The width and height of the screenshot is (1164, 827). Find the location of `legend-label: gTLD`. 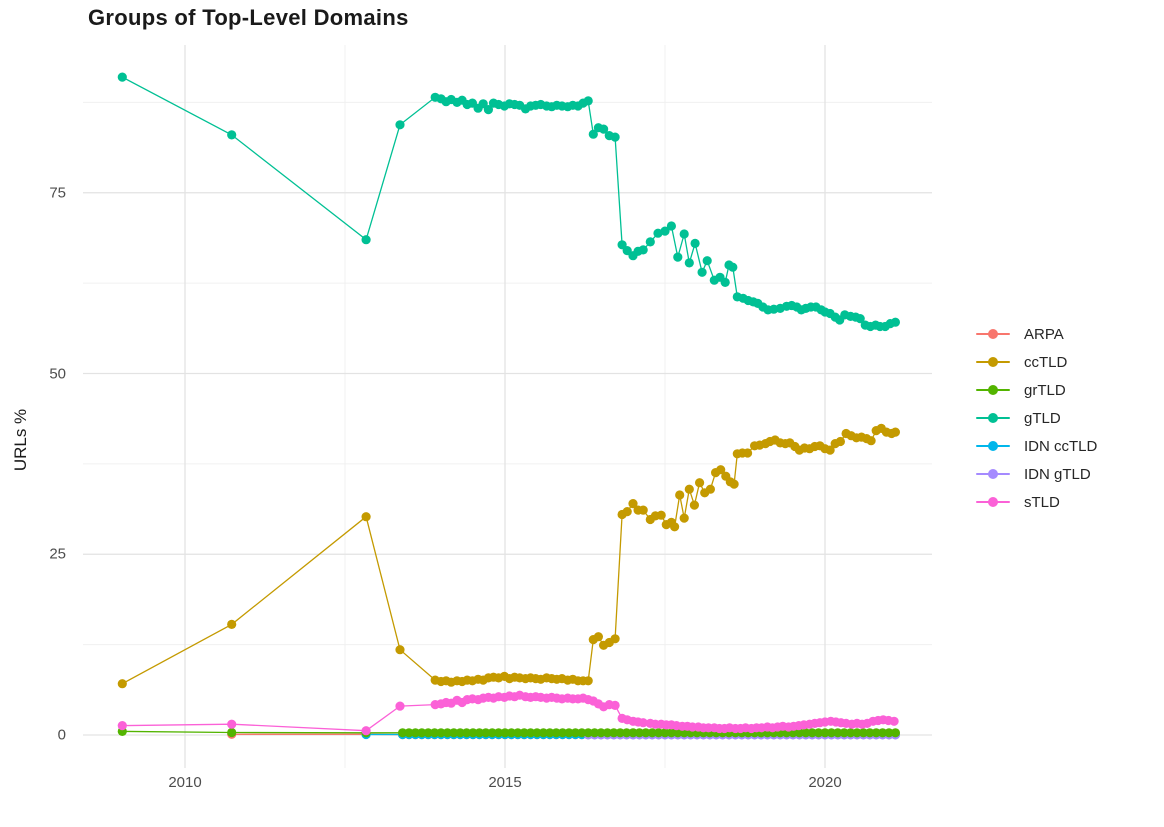

legend-label: gTLD is located at coordinates (1042, 418).